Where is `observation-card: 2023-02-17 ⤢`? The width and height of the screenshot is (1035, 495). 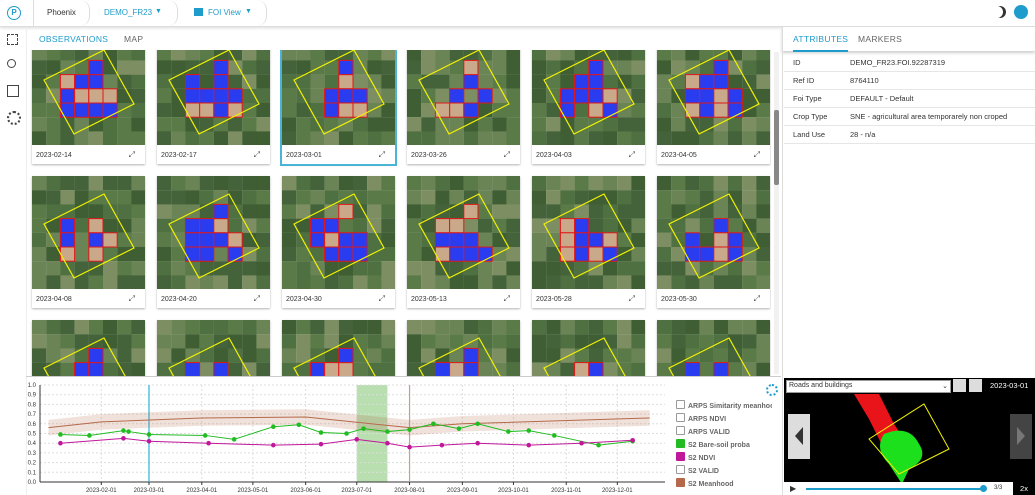 observation-card: 2023-02-17 ⤢ is located at coordinates (213, 107).